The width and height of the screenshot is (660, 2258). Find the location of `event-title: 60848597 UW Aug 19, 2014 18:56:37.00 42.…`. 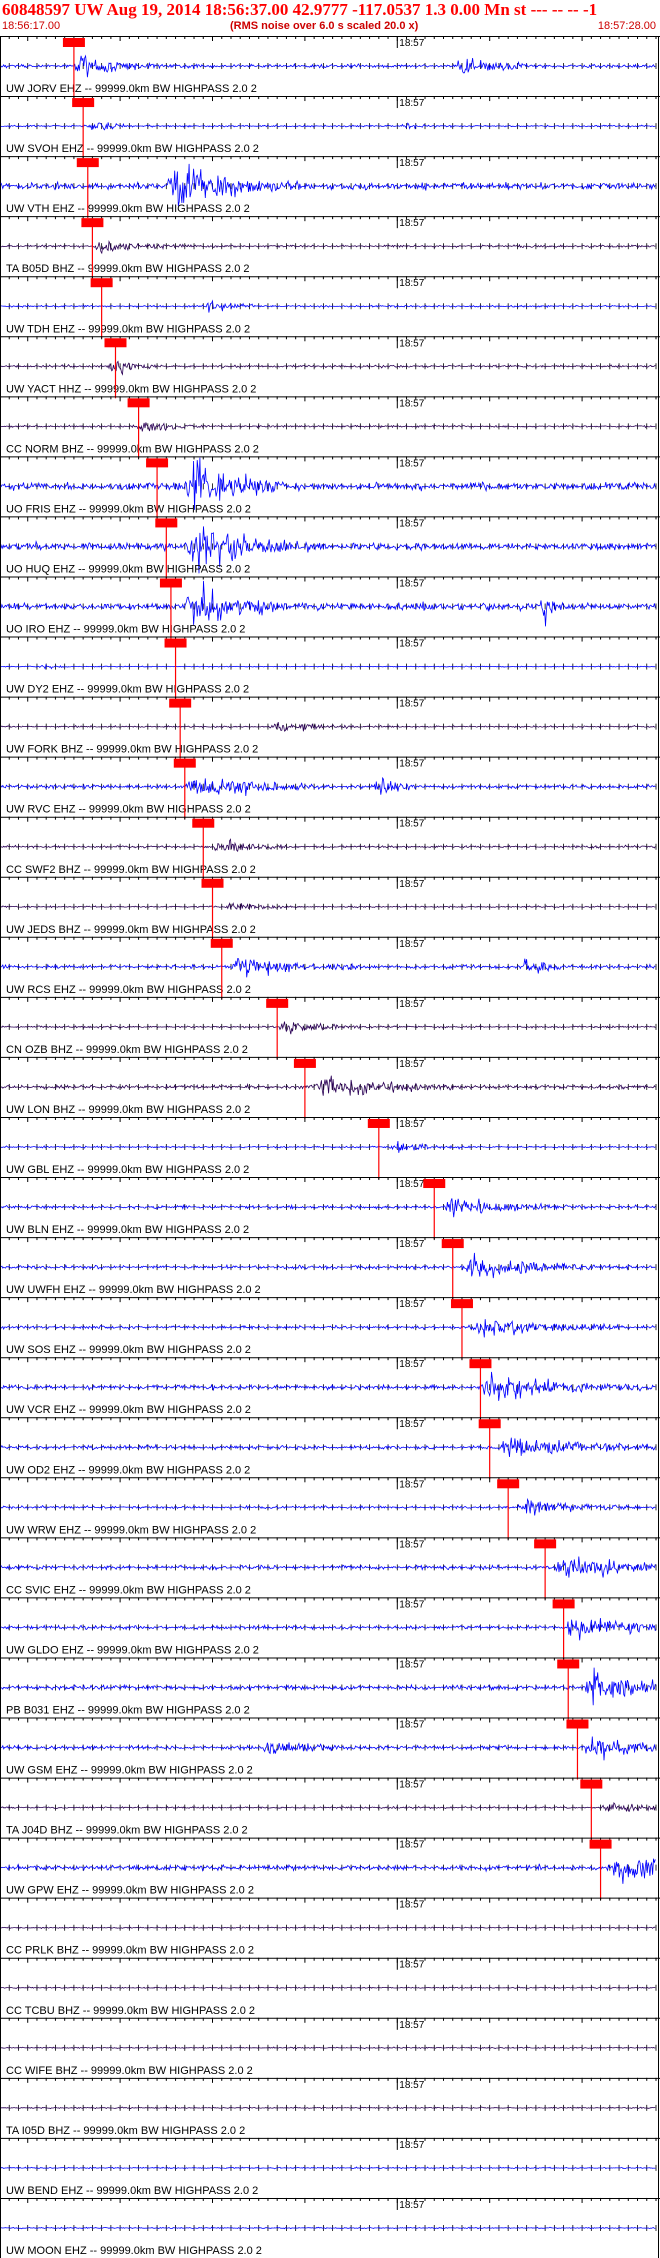

event-title: 60848597 UW Aug 19, 2014 18:56:37.00 42.… is located at coordinates (300, 9).